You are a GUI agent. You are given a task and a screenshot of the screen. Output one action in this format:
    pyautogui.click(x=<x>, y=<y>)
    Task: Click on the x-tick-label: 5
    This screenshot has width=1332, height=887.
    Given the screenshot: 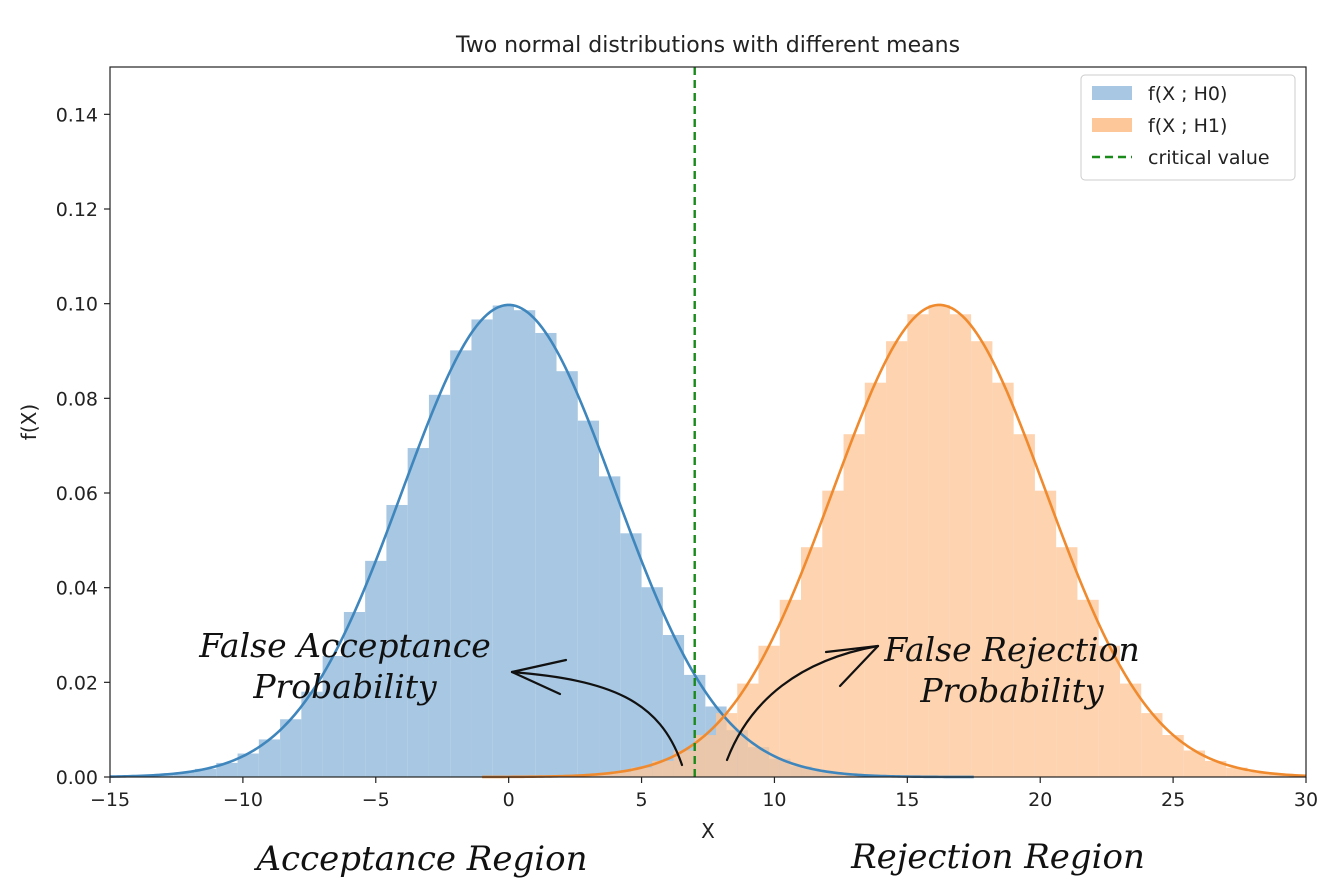 What is the action you would take?
    pyautogui.click(x=642, y=800)
    